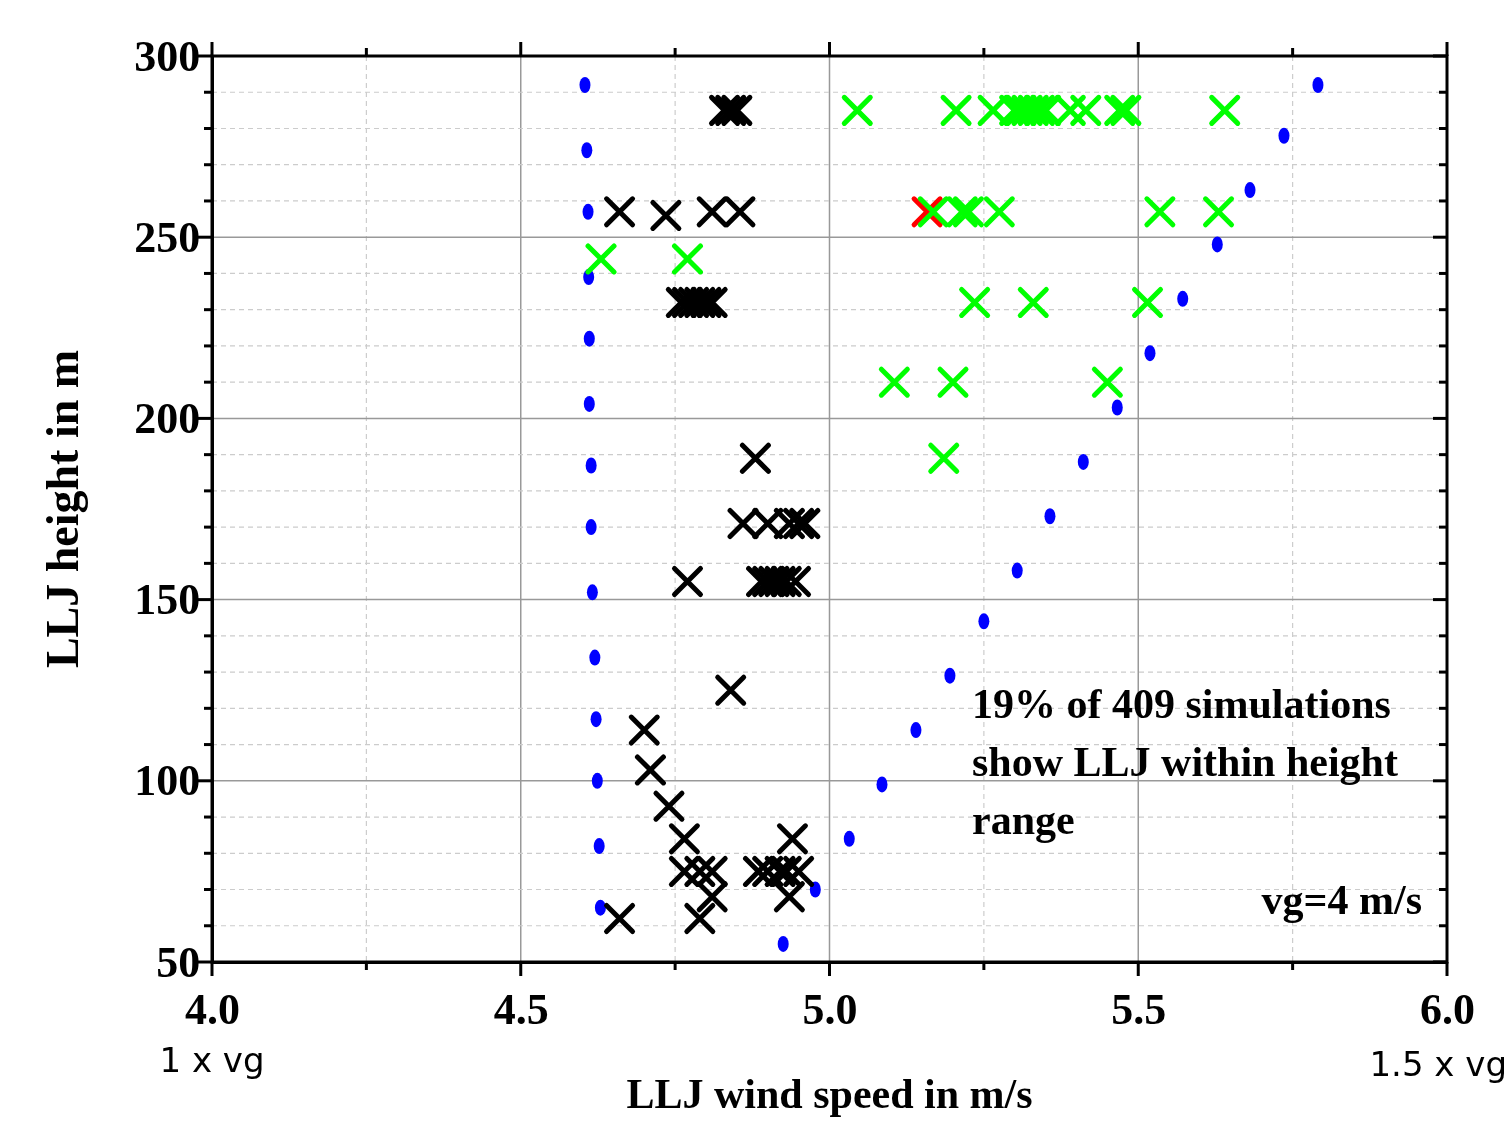 The width and height of the screenshot is (1511, 1125). Describe the element at coordinates (1447, 1010) in the screenshot. I see `x-tick-label: 6.0` at that location.